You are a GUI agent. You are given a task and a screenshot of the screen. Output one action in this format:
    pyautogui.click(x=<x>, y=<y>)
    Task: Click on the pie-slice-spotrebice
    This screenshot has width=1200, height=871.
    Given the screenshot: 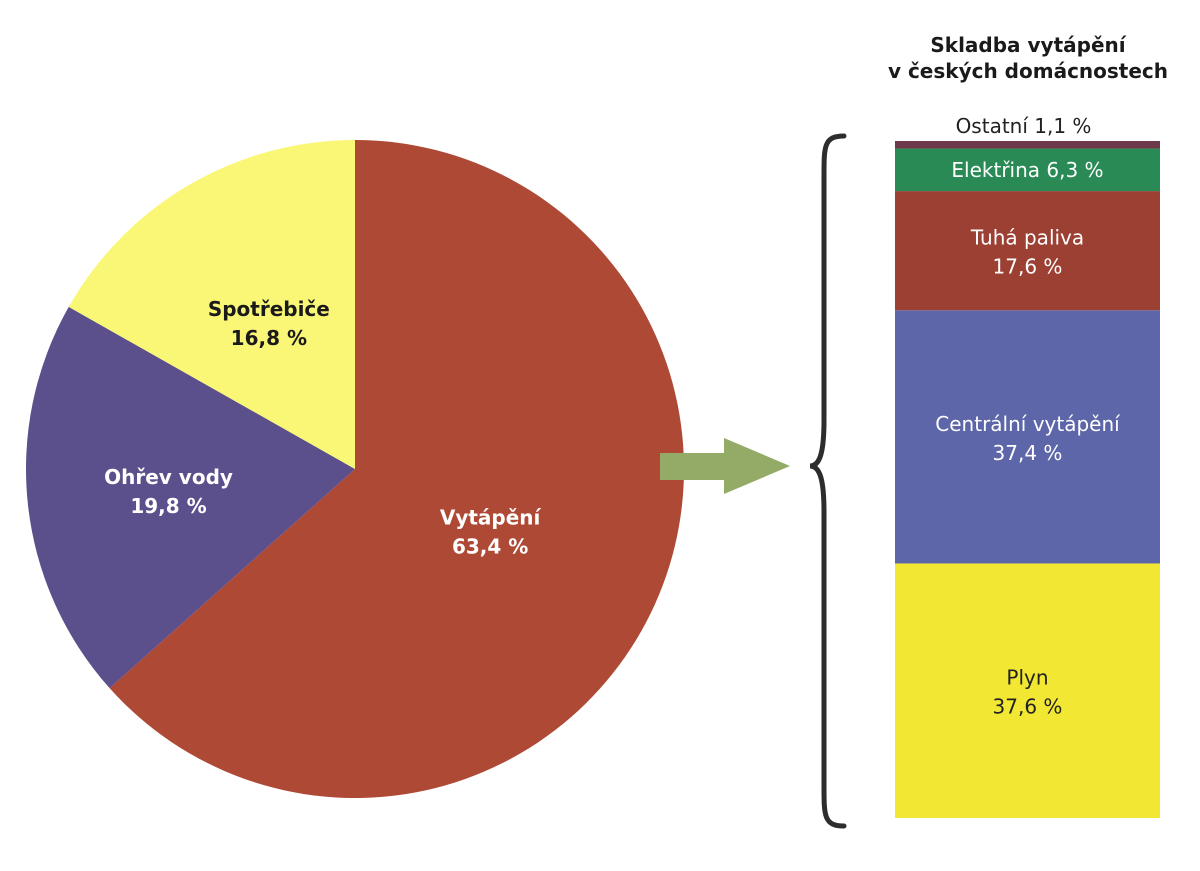 What is the action you would take?
    pyautogui.click(x=212, y=304)
    